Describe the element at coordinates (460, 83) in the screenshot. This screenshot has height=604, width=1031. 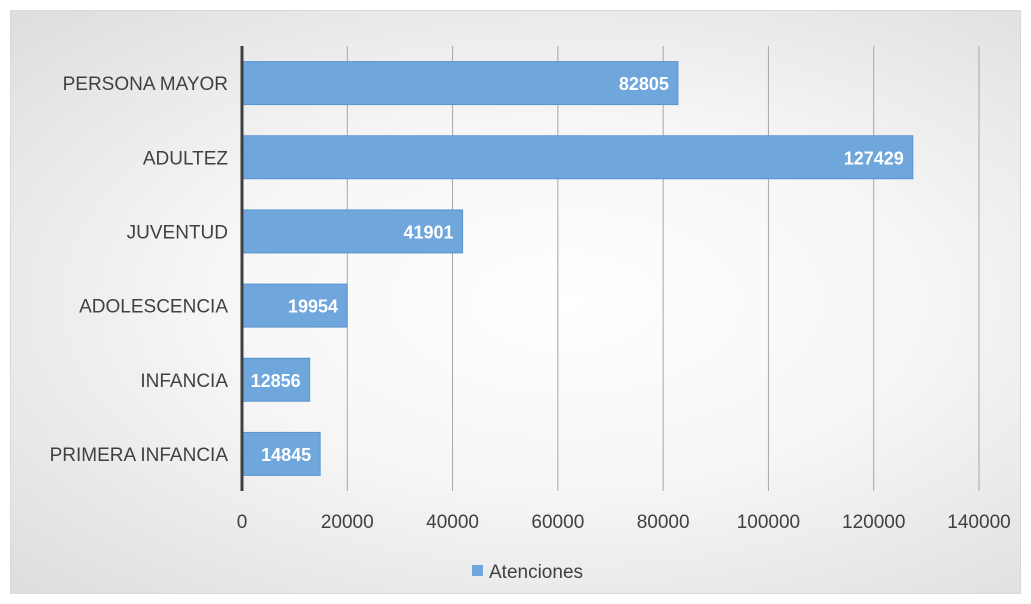
I see `bar-persona-mayor` at that location.